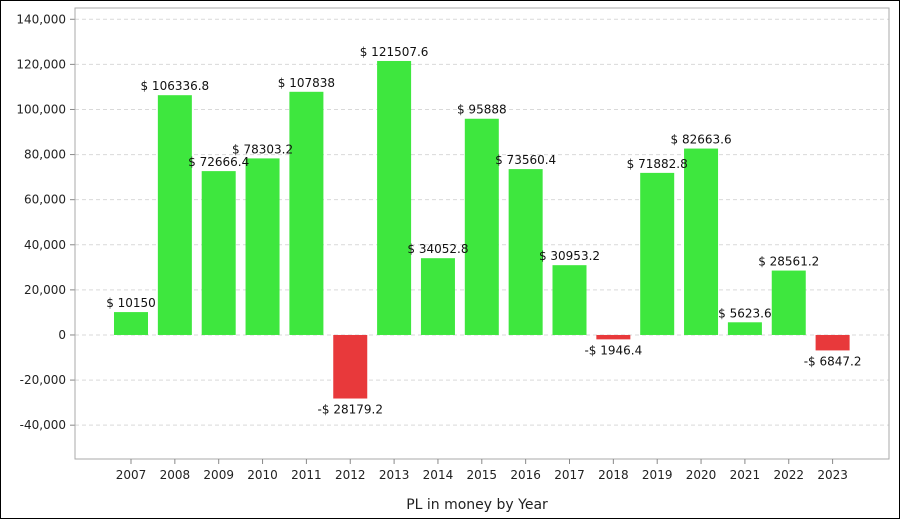 The width and height of the screenshot is (900, 520). Describe the element at coordinates (174, 86) in the screenshot. I see `data-label-2008: $ 106336.8` at that location.